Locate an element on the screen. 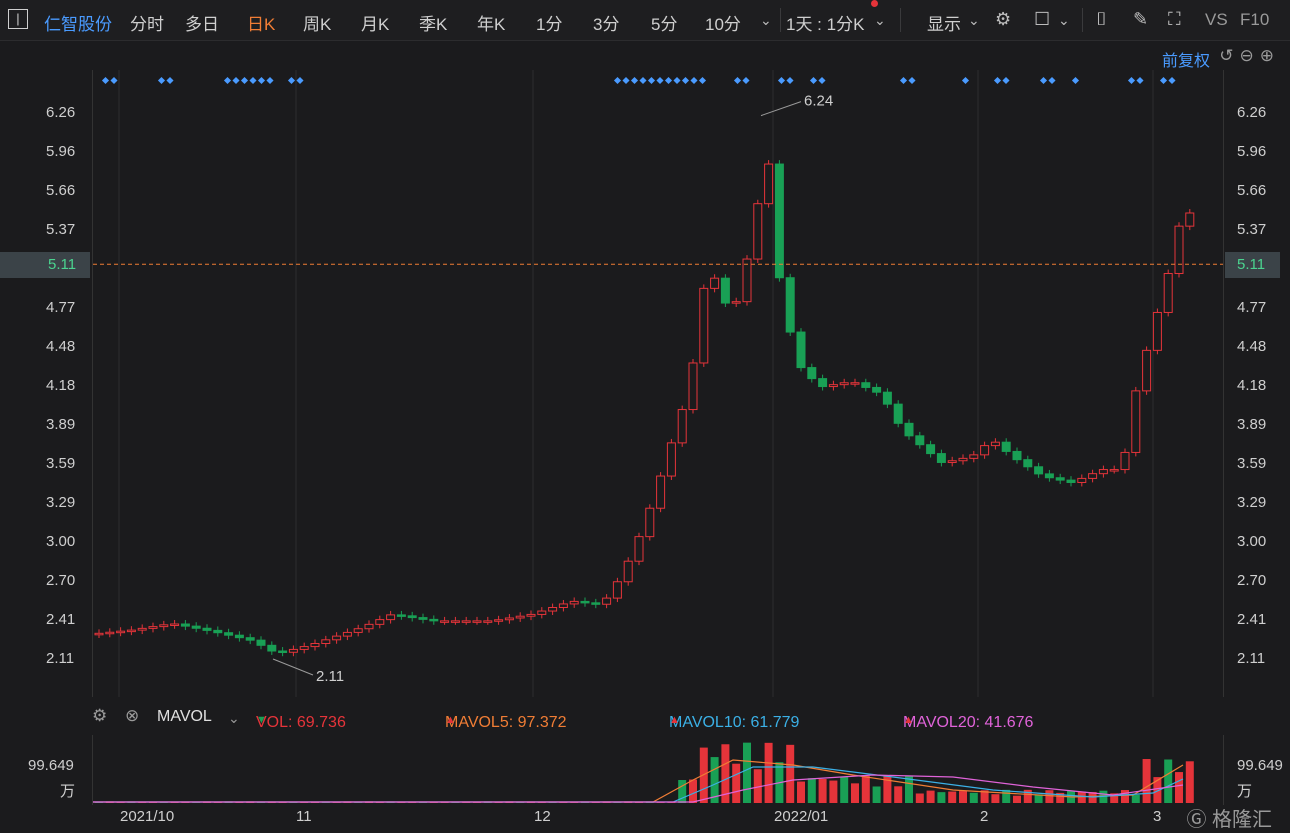 The image size is (1290, 833). display-menu: 显示 is located at coordinates (944, 24).